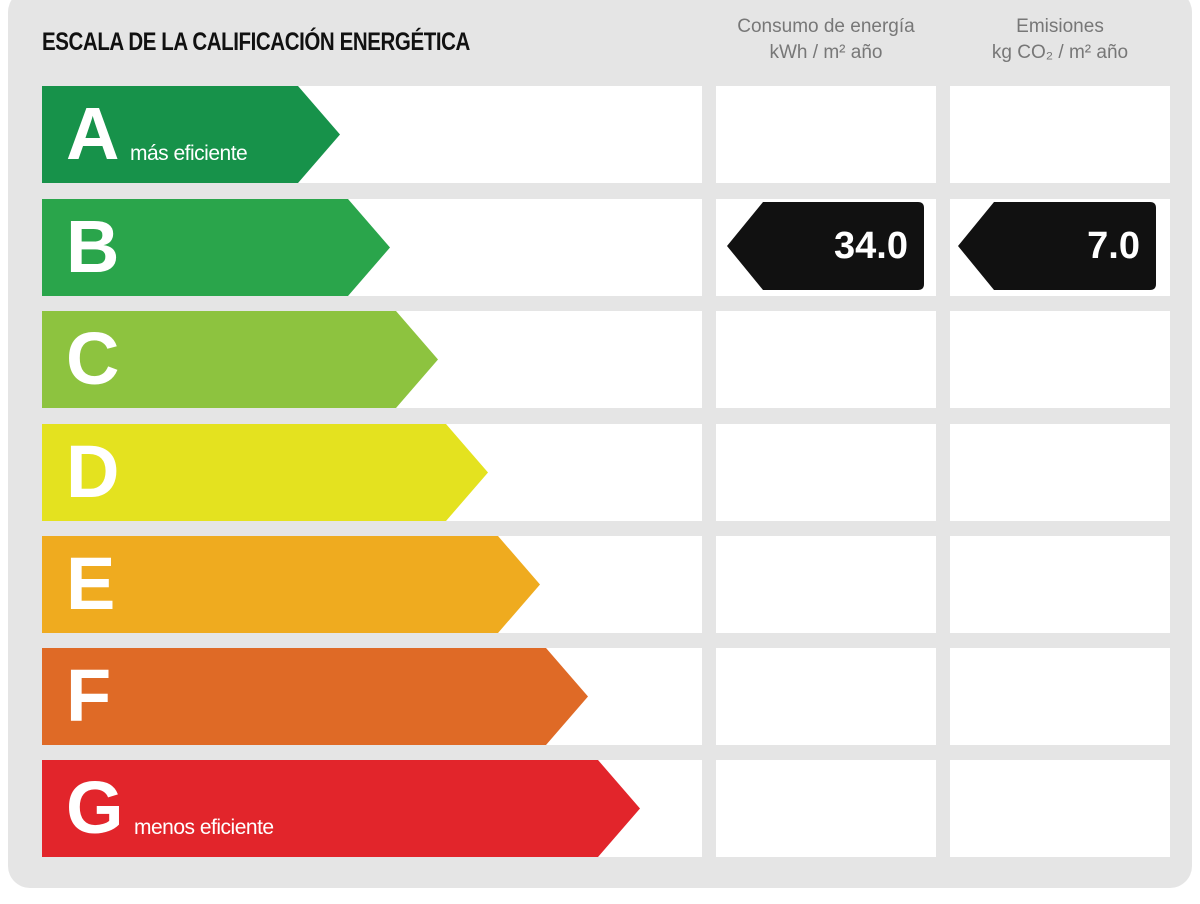 The height and width of the screenshot is (904, 1200). I want to click on consumo-cell-F, so click(826, 696).